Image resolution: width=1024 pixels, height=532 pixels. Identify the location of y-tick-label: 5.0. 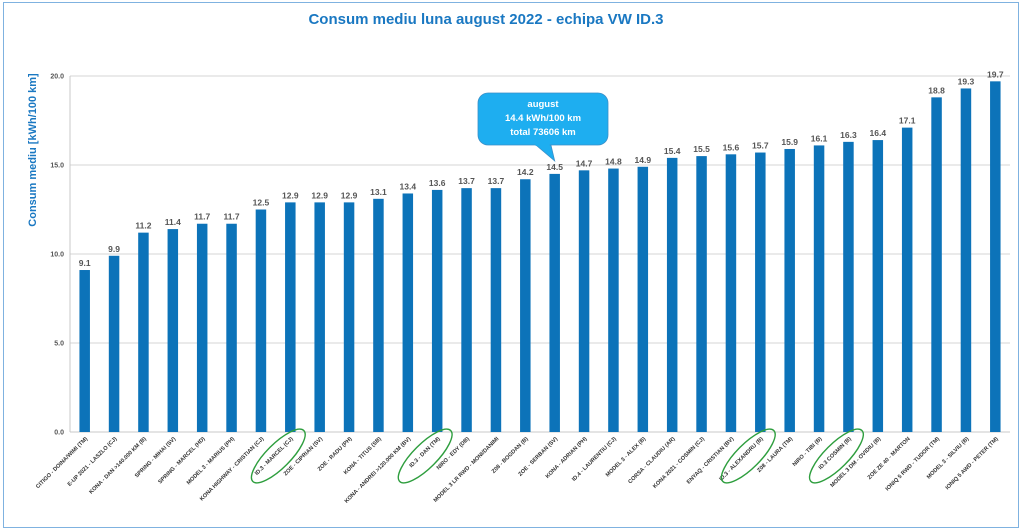
(59, 344).